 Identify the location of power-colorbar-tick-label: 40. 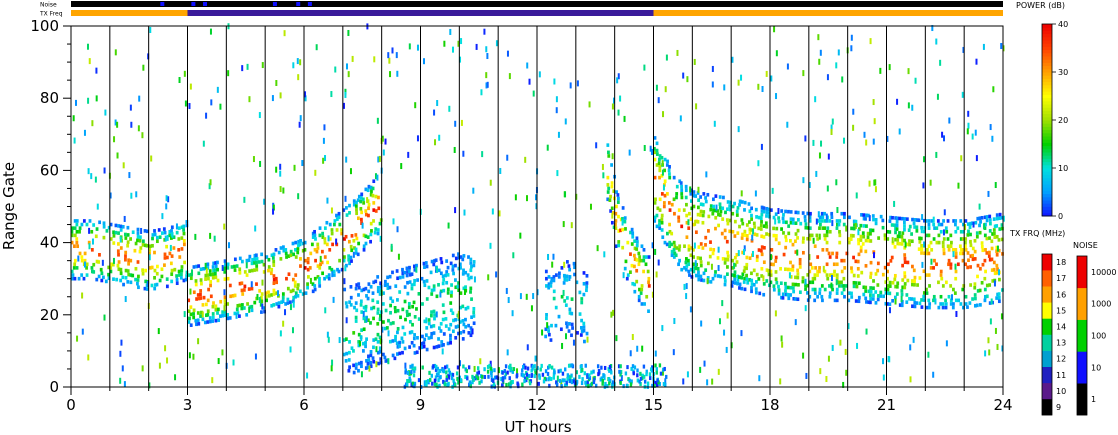
(1063, 24).